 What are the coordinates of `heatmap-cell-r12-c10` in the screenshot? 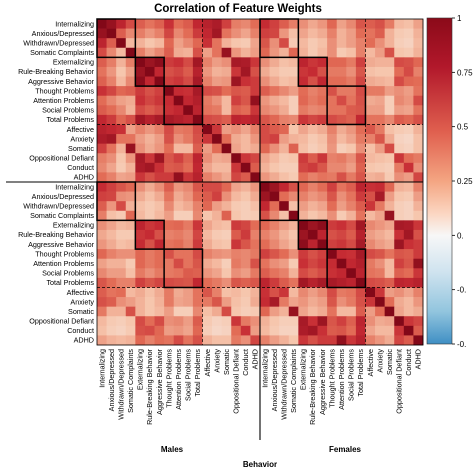 It's located at (197, 139).